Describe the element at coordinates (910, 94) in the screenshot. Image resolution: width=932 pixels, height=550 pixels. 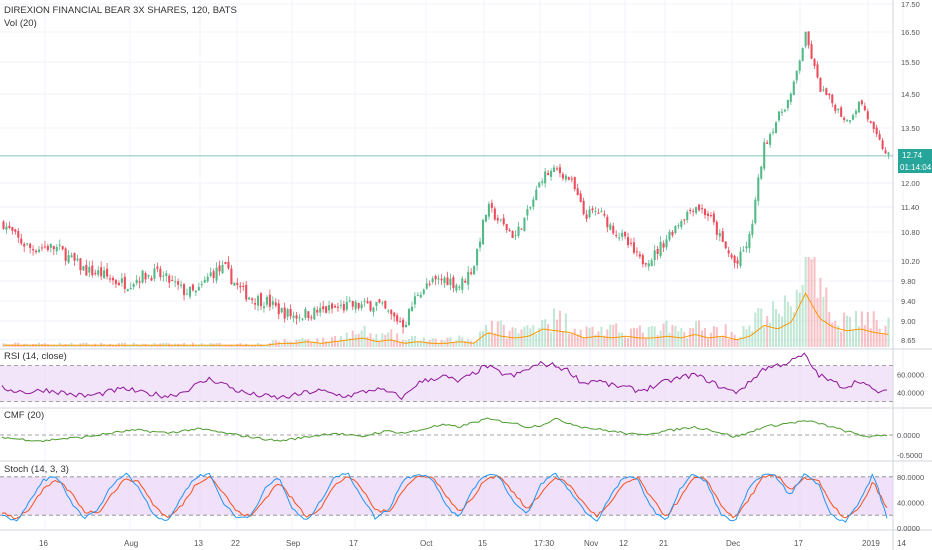
I see `price-tick-label: 14.50` at that location.